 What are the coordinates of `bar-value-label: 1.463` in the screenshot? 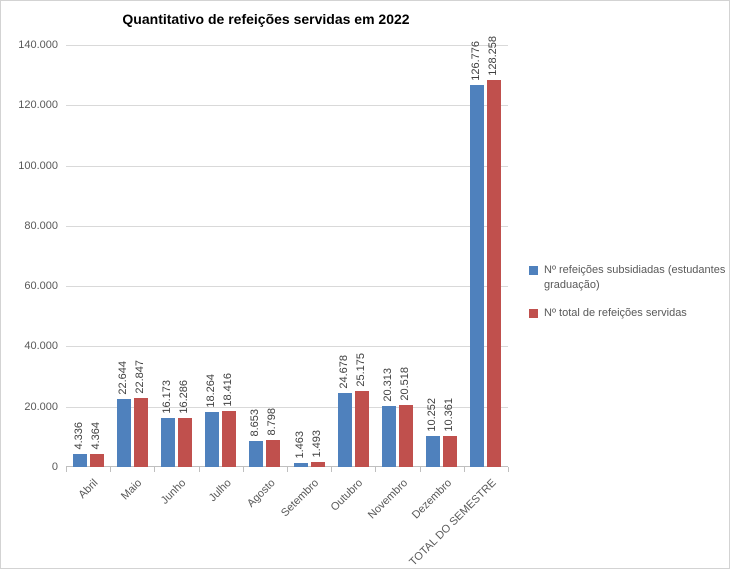 It's located at (300, 445).